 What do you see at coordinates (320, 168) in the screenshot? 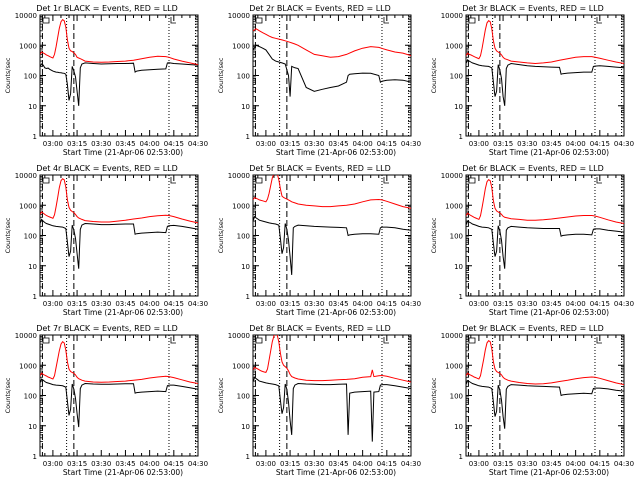
I see `panel-title: Det 5r BLACK = Events, RED = LLD` at bounding box center [320, 168].